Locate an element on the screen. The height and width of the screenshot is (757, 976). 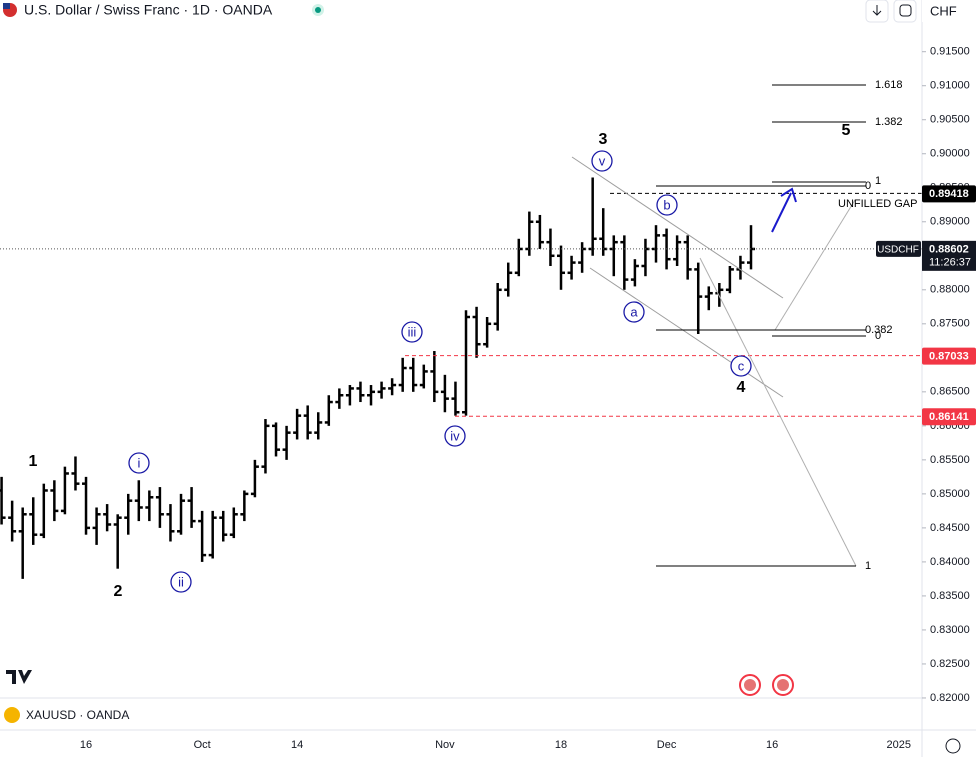
symbol-tag-text: USDCHF is located at coordinates (898, 249).